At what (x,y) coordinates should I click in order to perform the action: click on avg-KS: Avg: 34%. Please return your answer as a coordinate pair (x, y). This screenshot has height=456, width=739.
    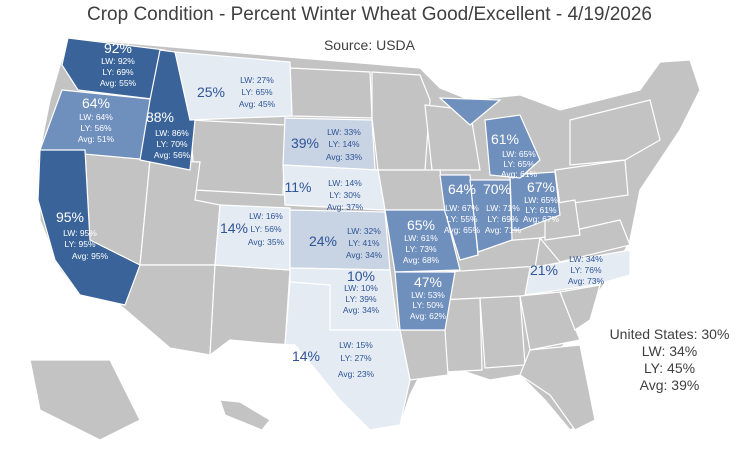
    Looking at the image, I should click on (364, 255).